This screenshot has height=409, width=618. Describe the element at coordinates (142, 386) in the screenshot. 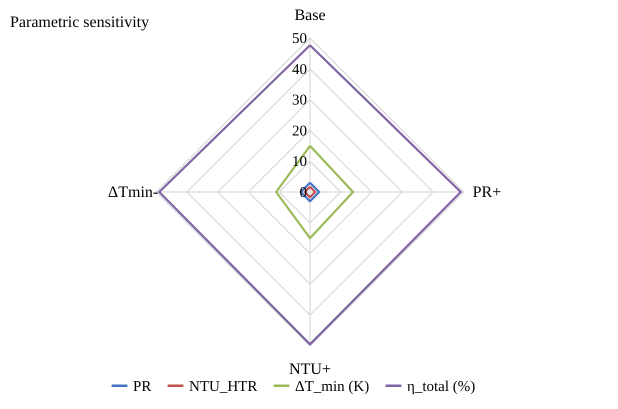

I see `legend-label: PR` at that location.